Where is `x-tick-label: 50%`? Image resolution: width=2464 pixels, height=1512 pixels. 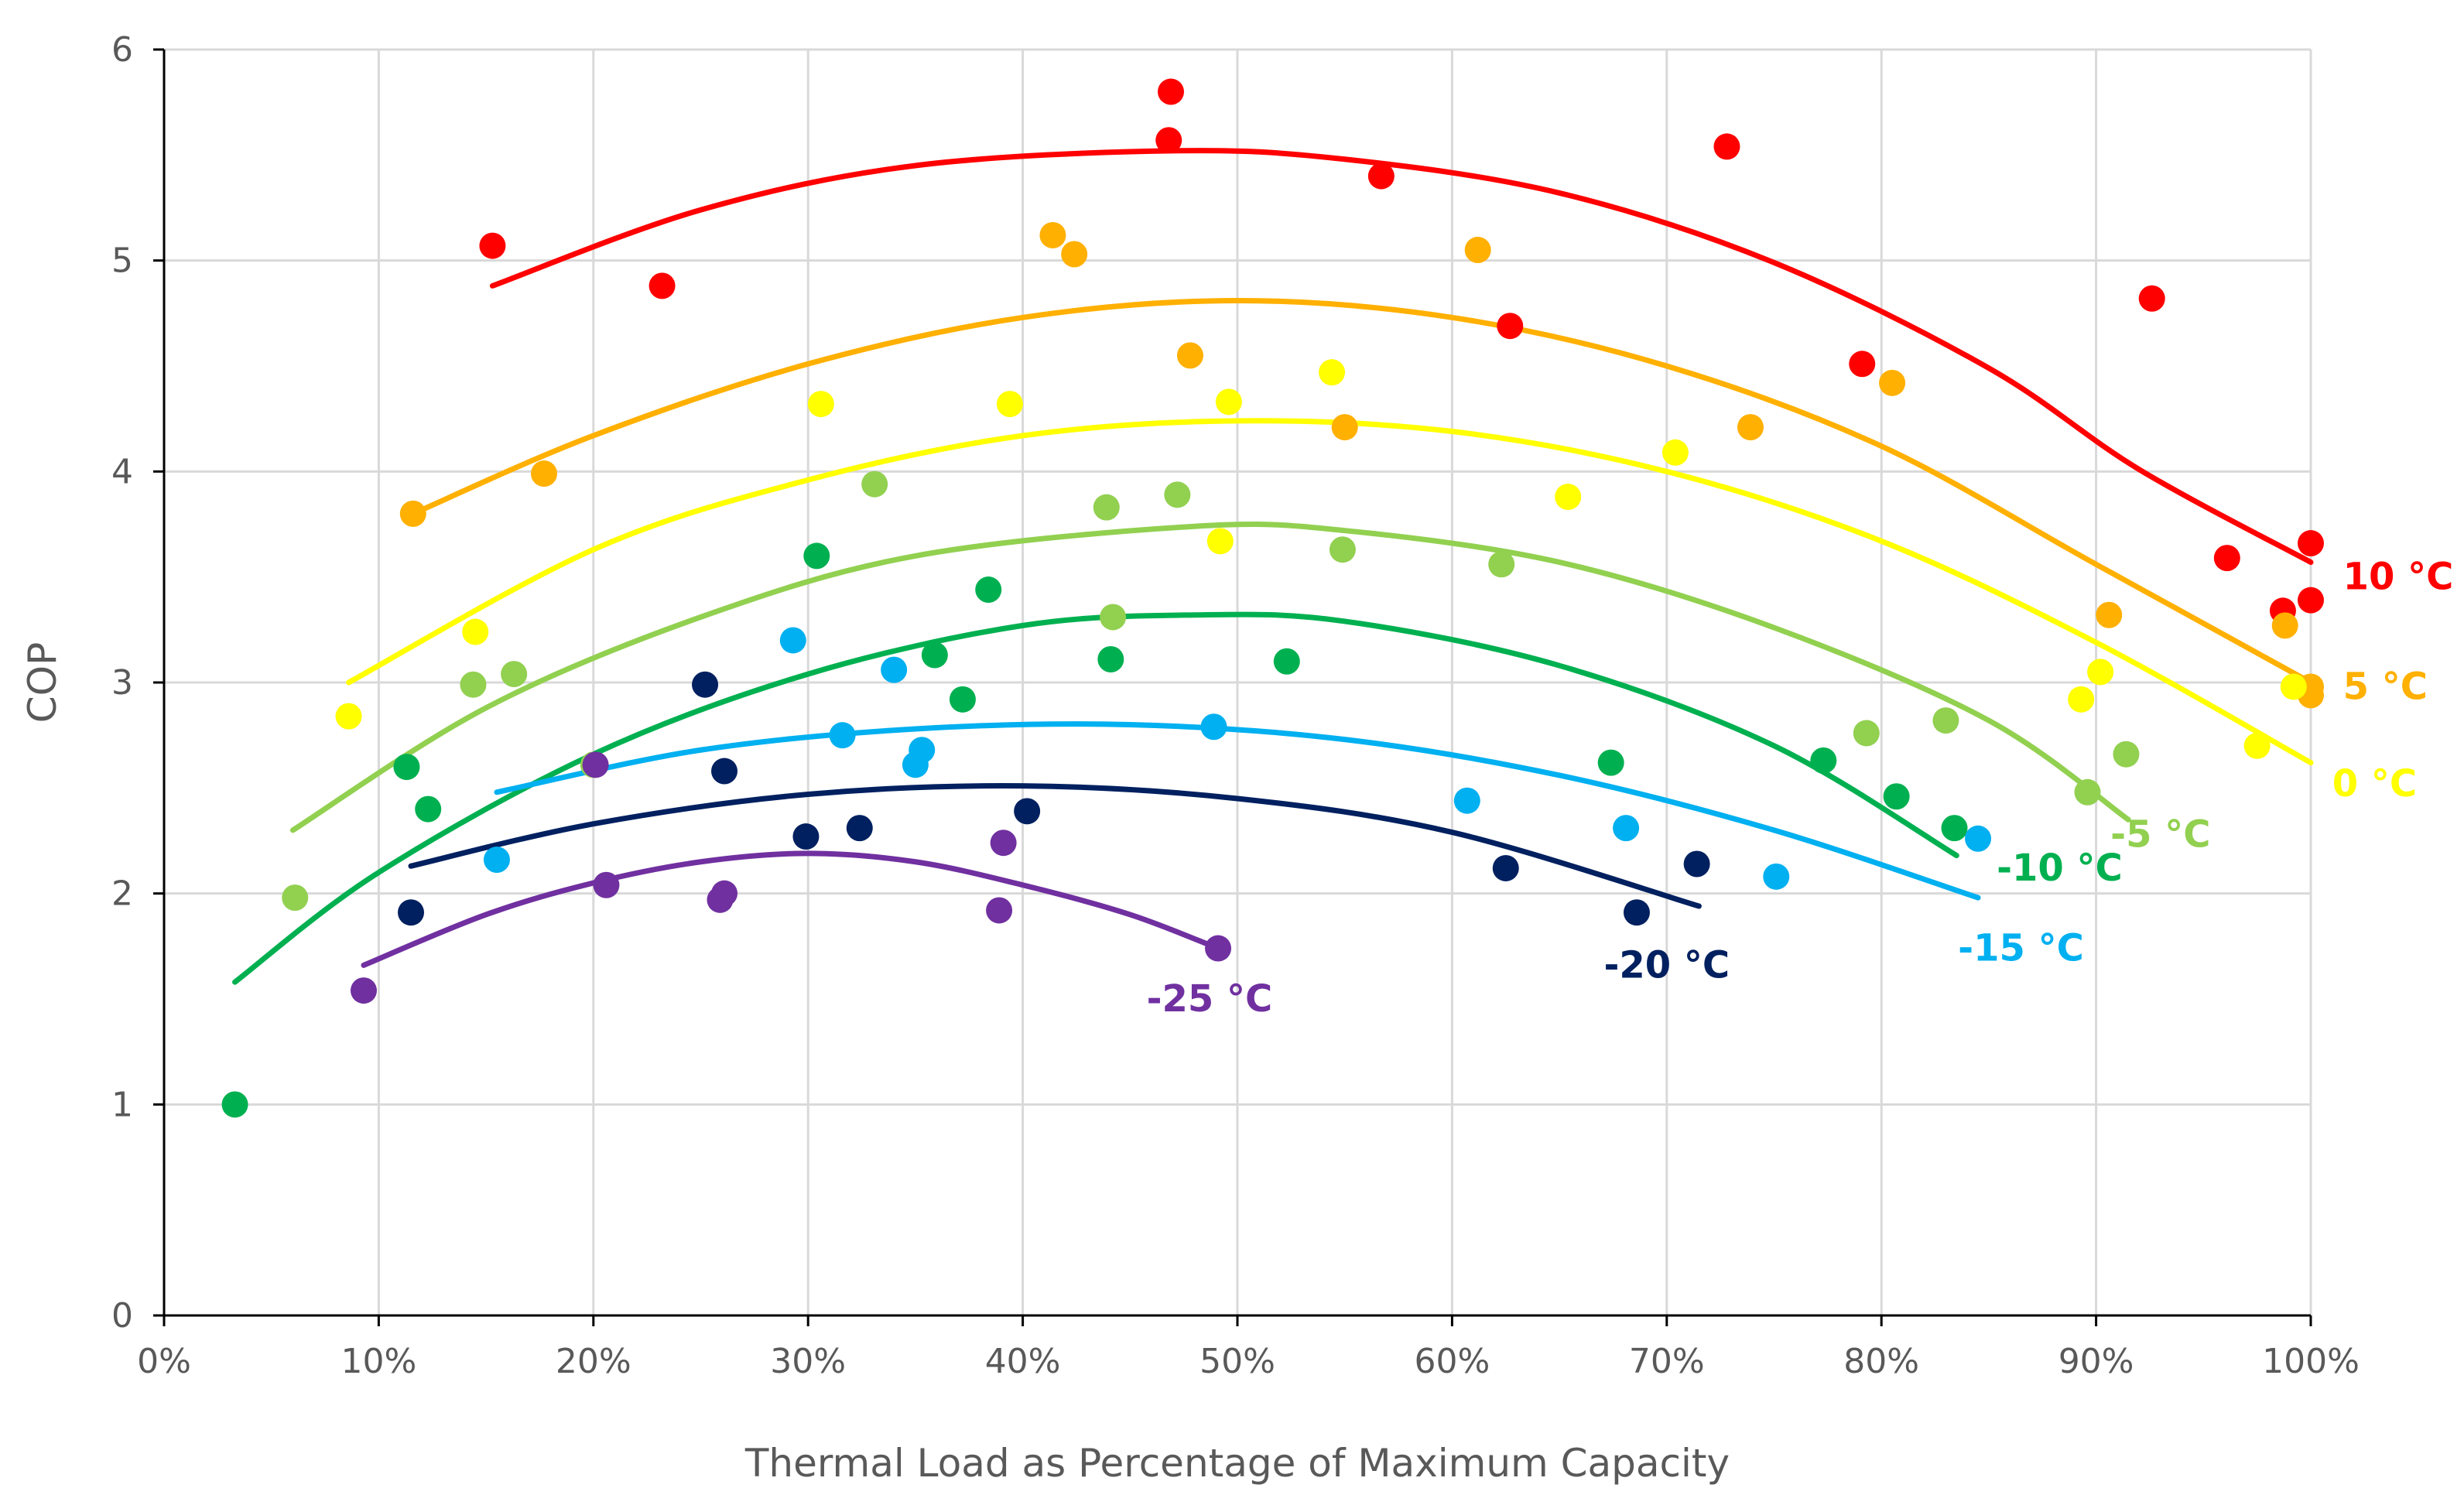
x-tick-label: 50% is located at coordinates (1237, 1361).